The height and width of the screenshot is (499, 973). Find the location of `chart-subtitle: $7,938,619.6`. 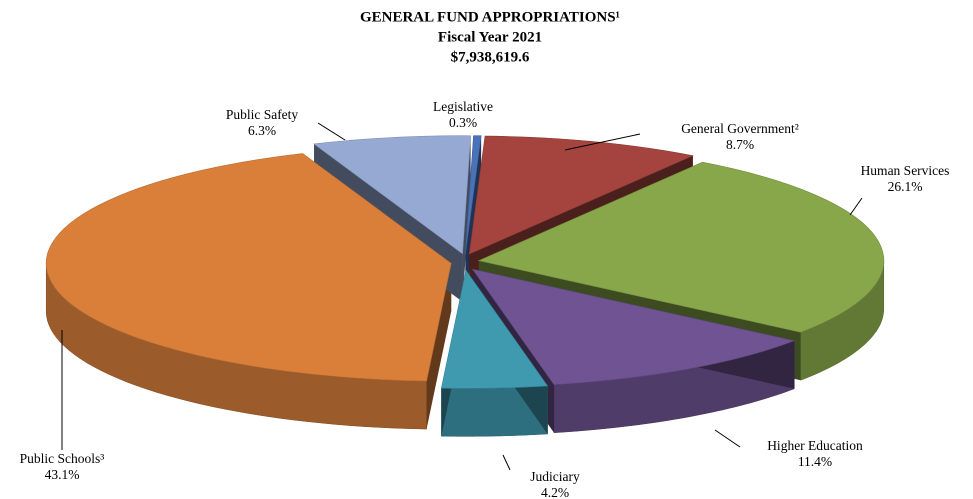

chart-subtitle: $7,938,619.6 is located at coordinates (490, 57).